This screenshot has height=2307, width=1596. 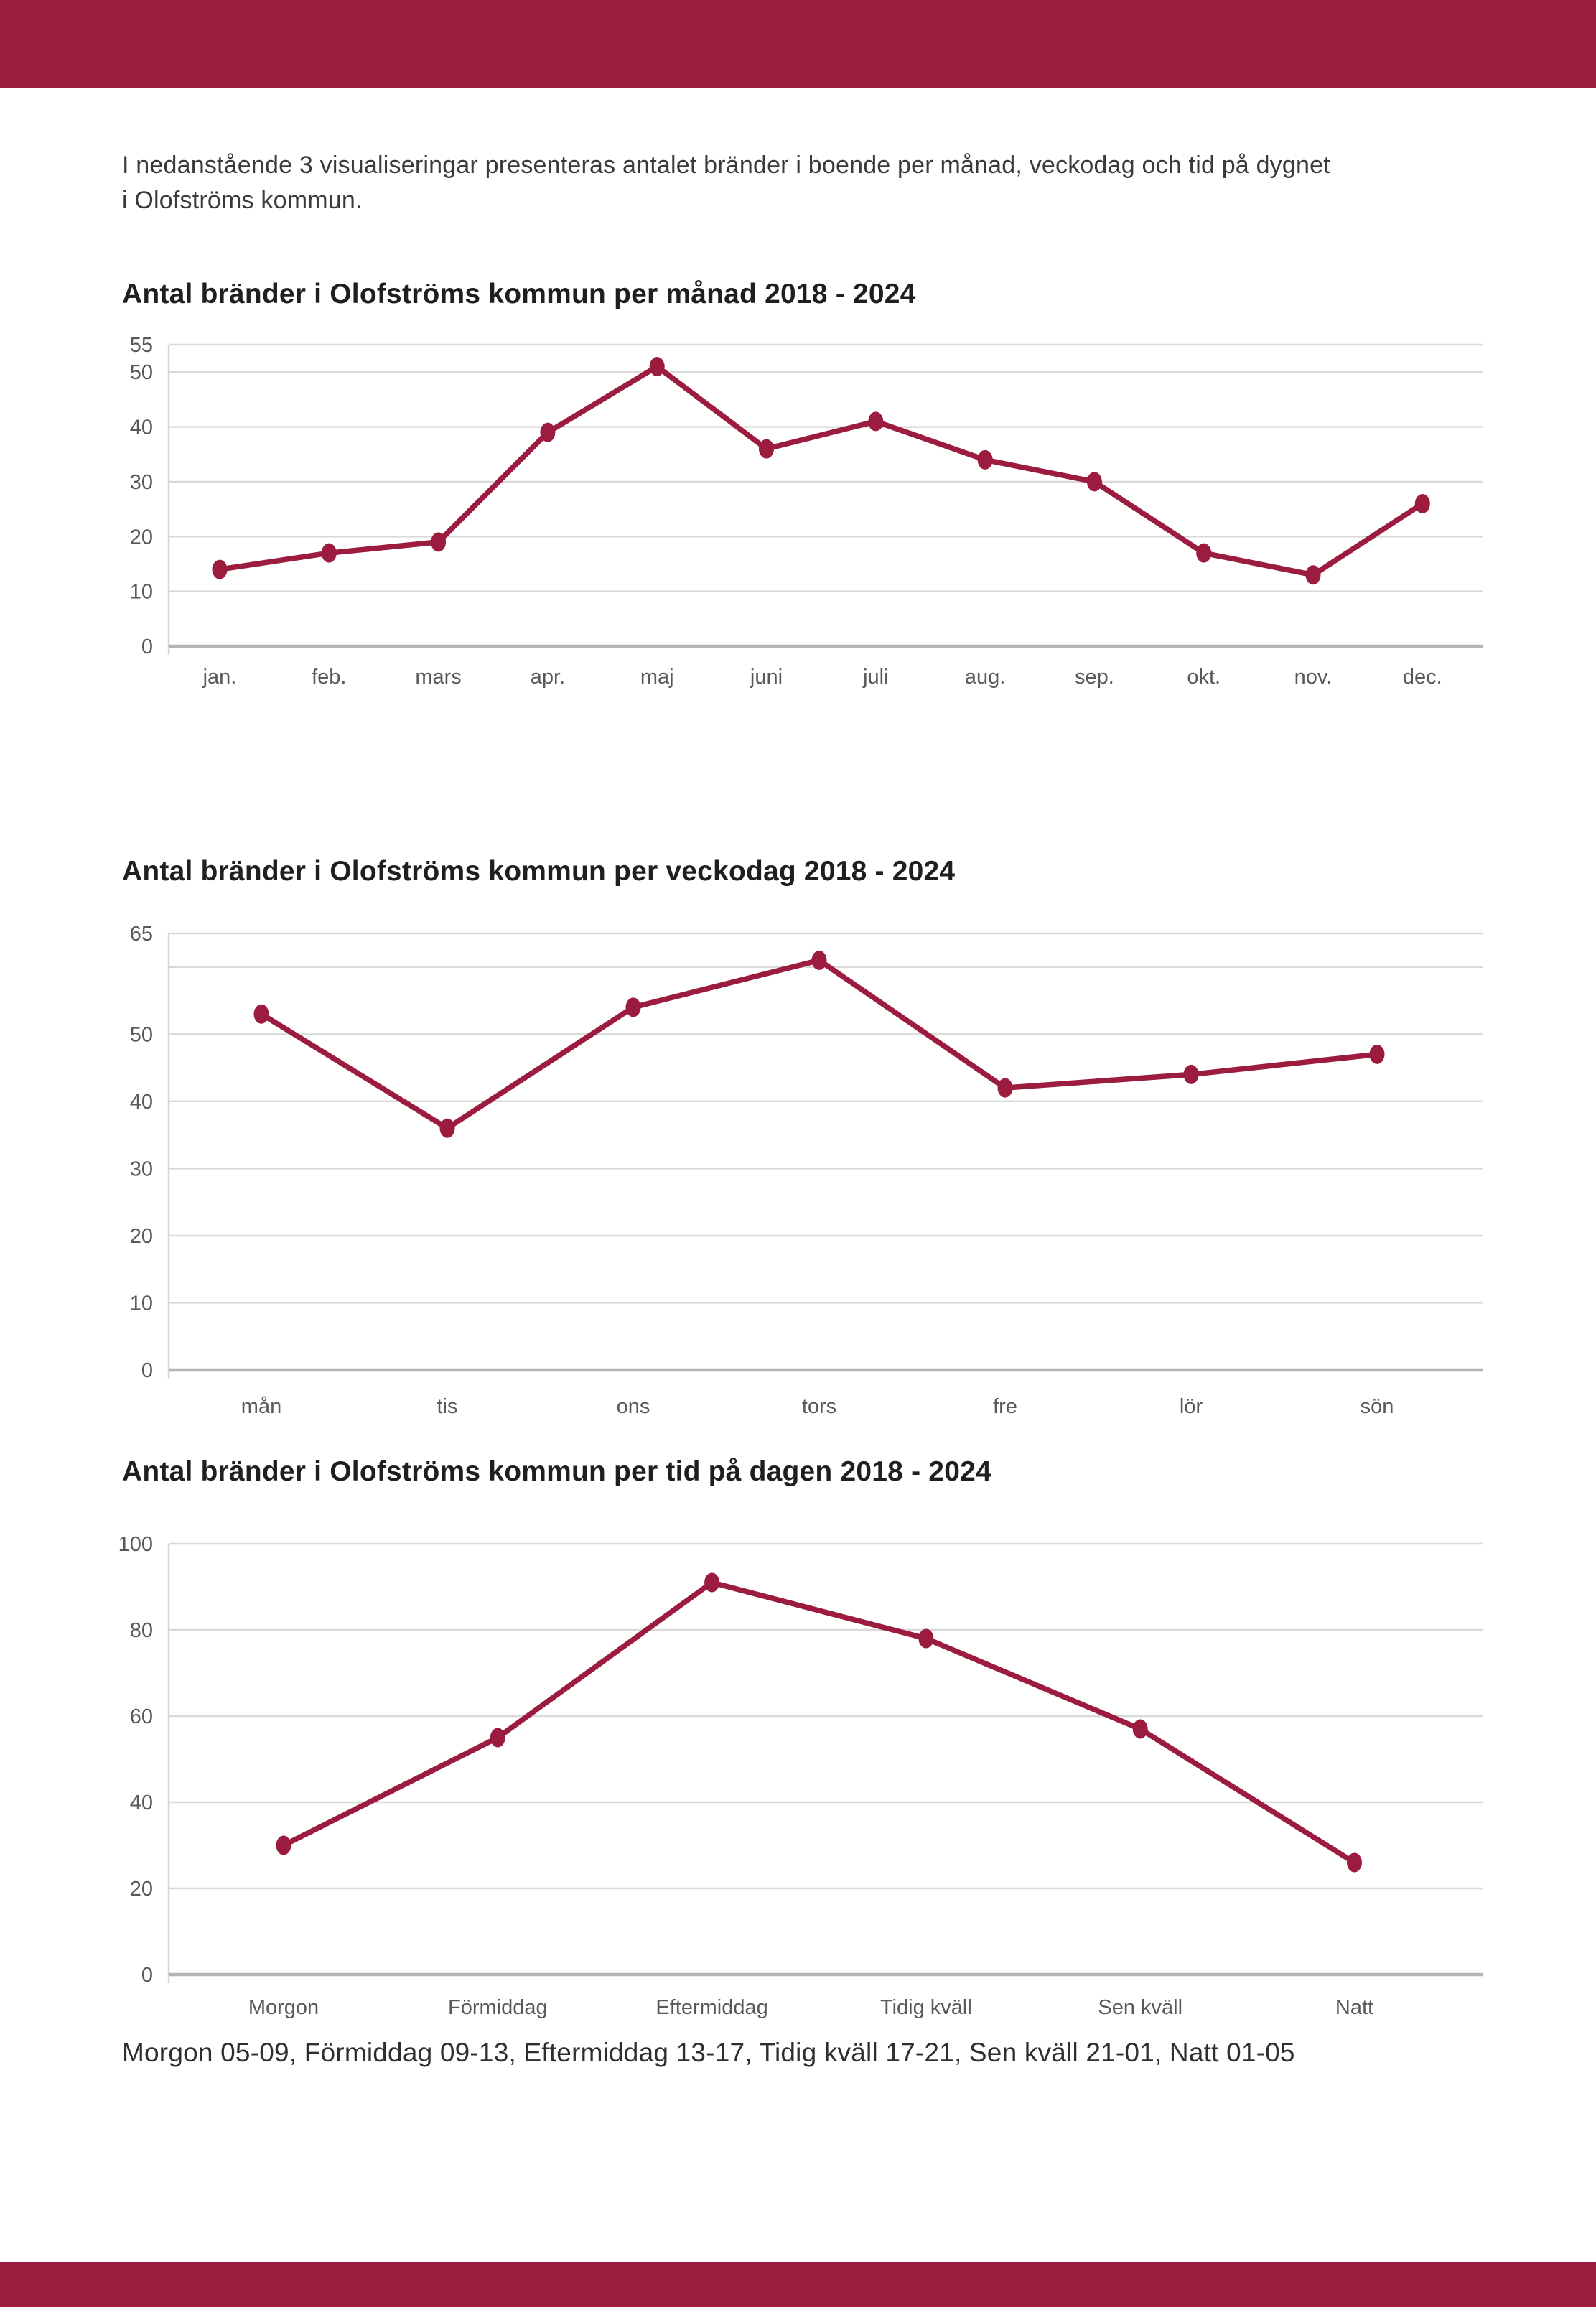 What do you see at coordinates (1204, 677) in the screenshot?
I see `x-tick-label: okt.` at bounding box center [1204, 677].